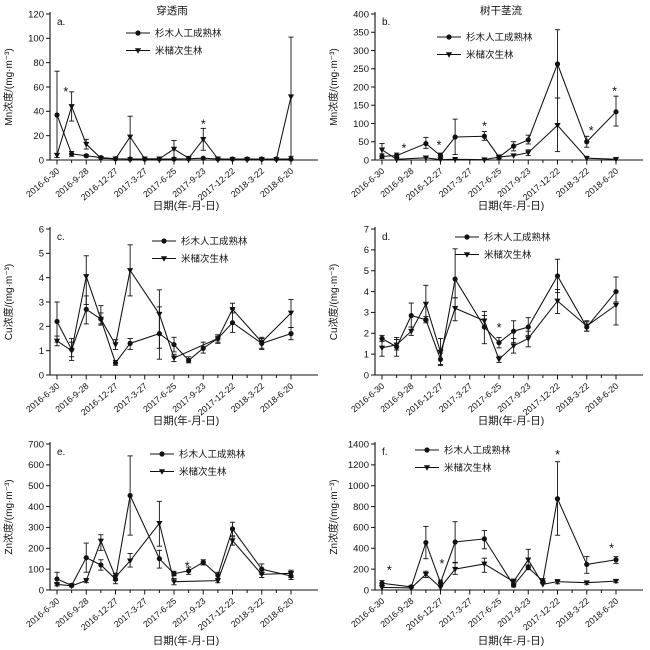 The width and height of the screenshot is (650, 650). I want to click on y-tick-label: 800, so click(361, 507).